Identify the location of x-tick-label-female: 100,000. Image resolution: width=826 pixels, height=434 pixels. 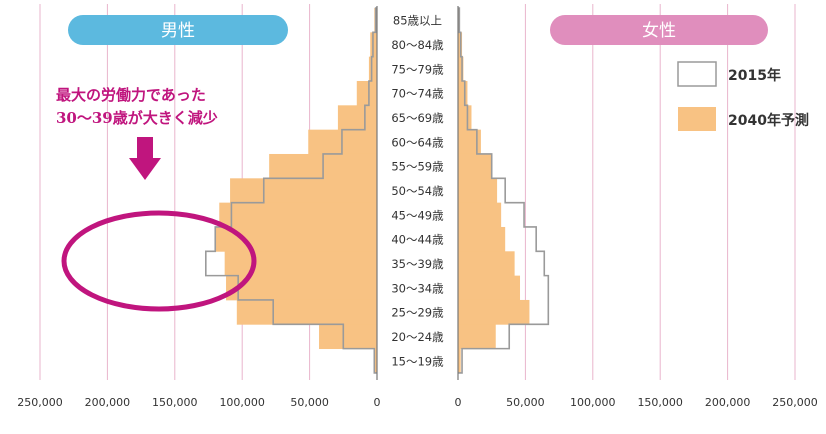
(593, 402).